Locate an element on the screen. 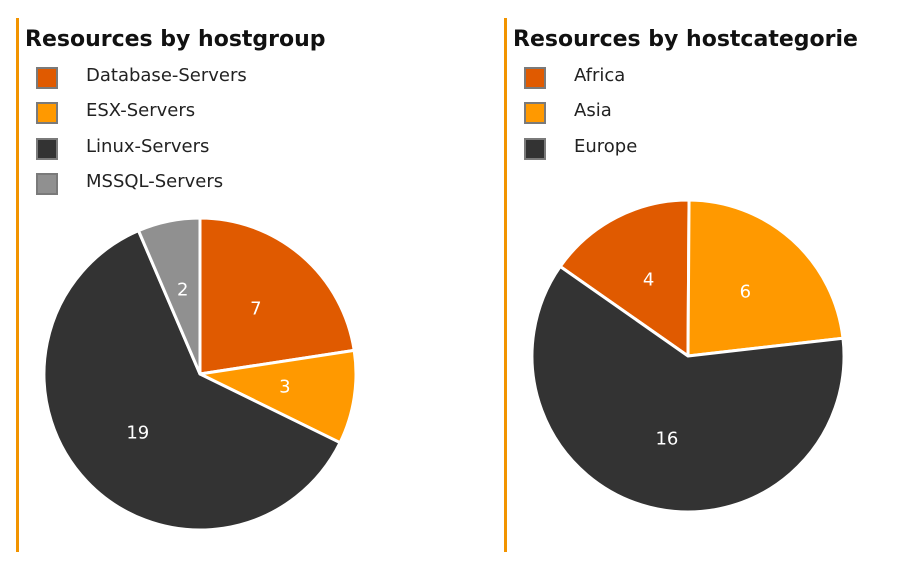  pie-slice-esx-servers is located at coordinates (278, 396).